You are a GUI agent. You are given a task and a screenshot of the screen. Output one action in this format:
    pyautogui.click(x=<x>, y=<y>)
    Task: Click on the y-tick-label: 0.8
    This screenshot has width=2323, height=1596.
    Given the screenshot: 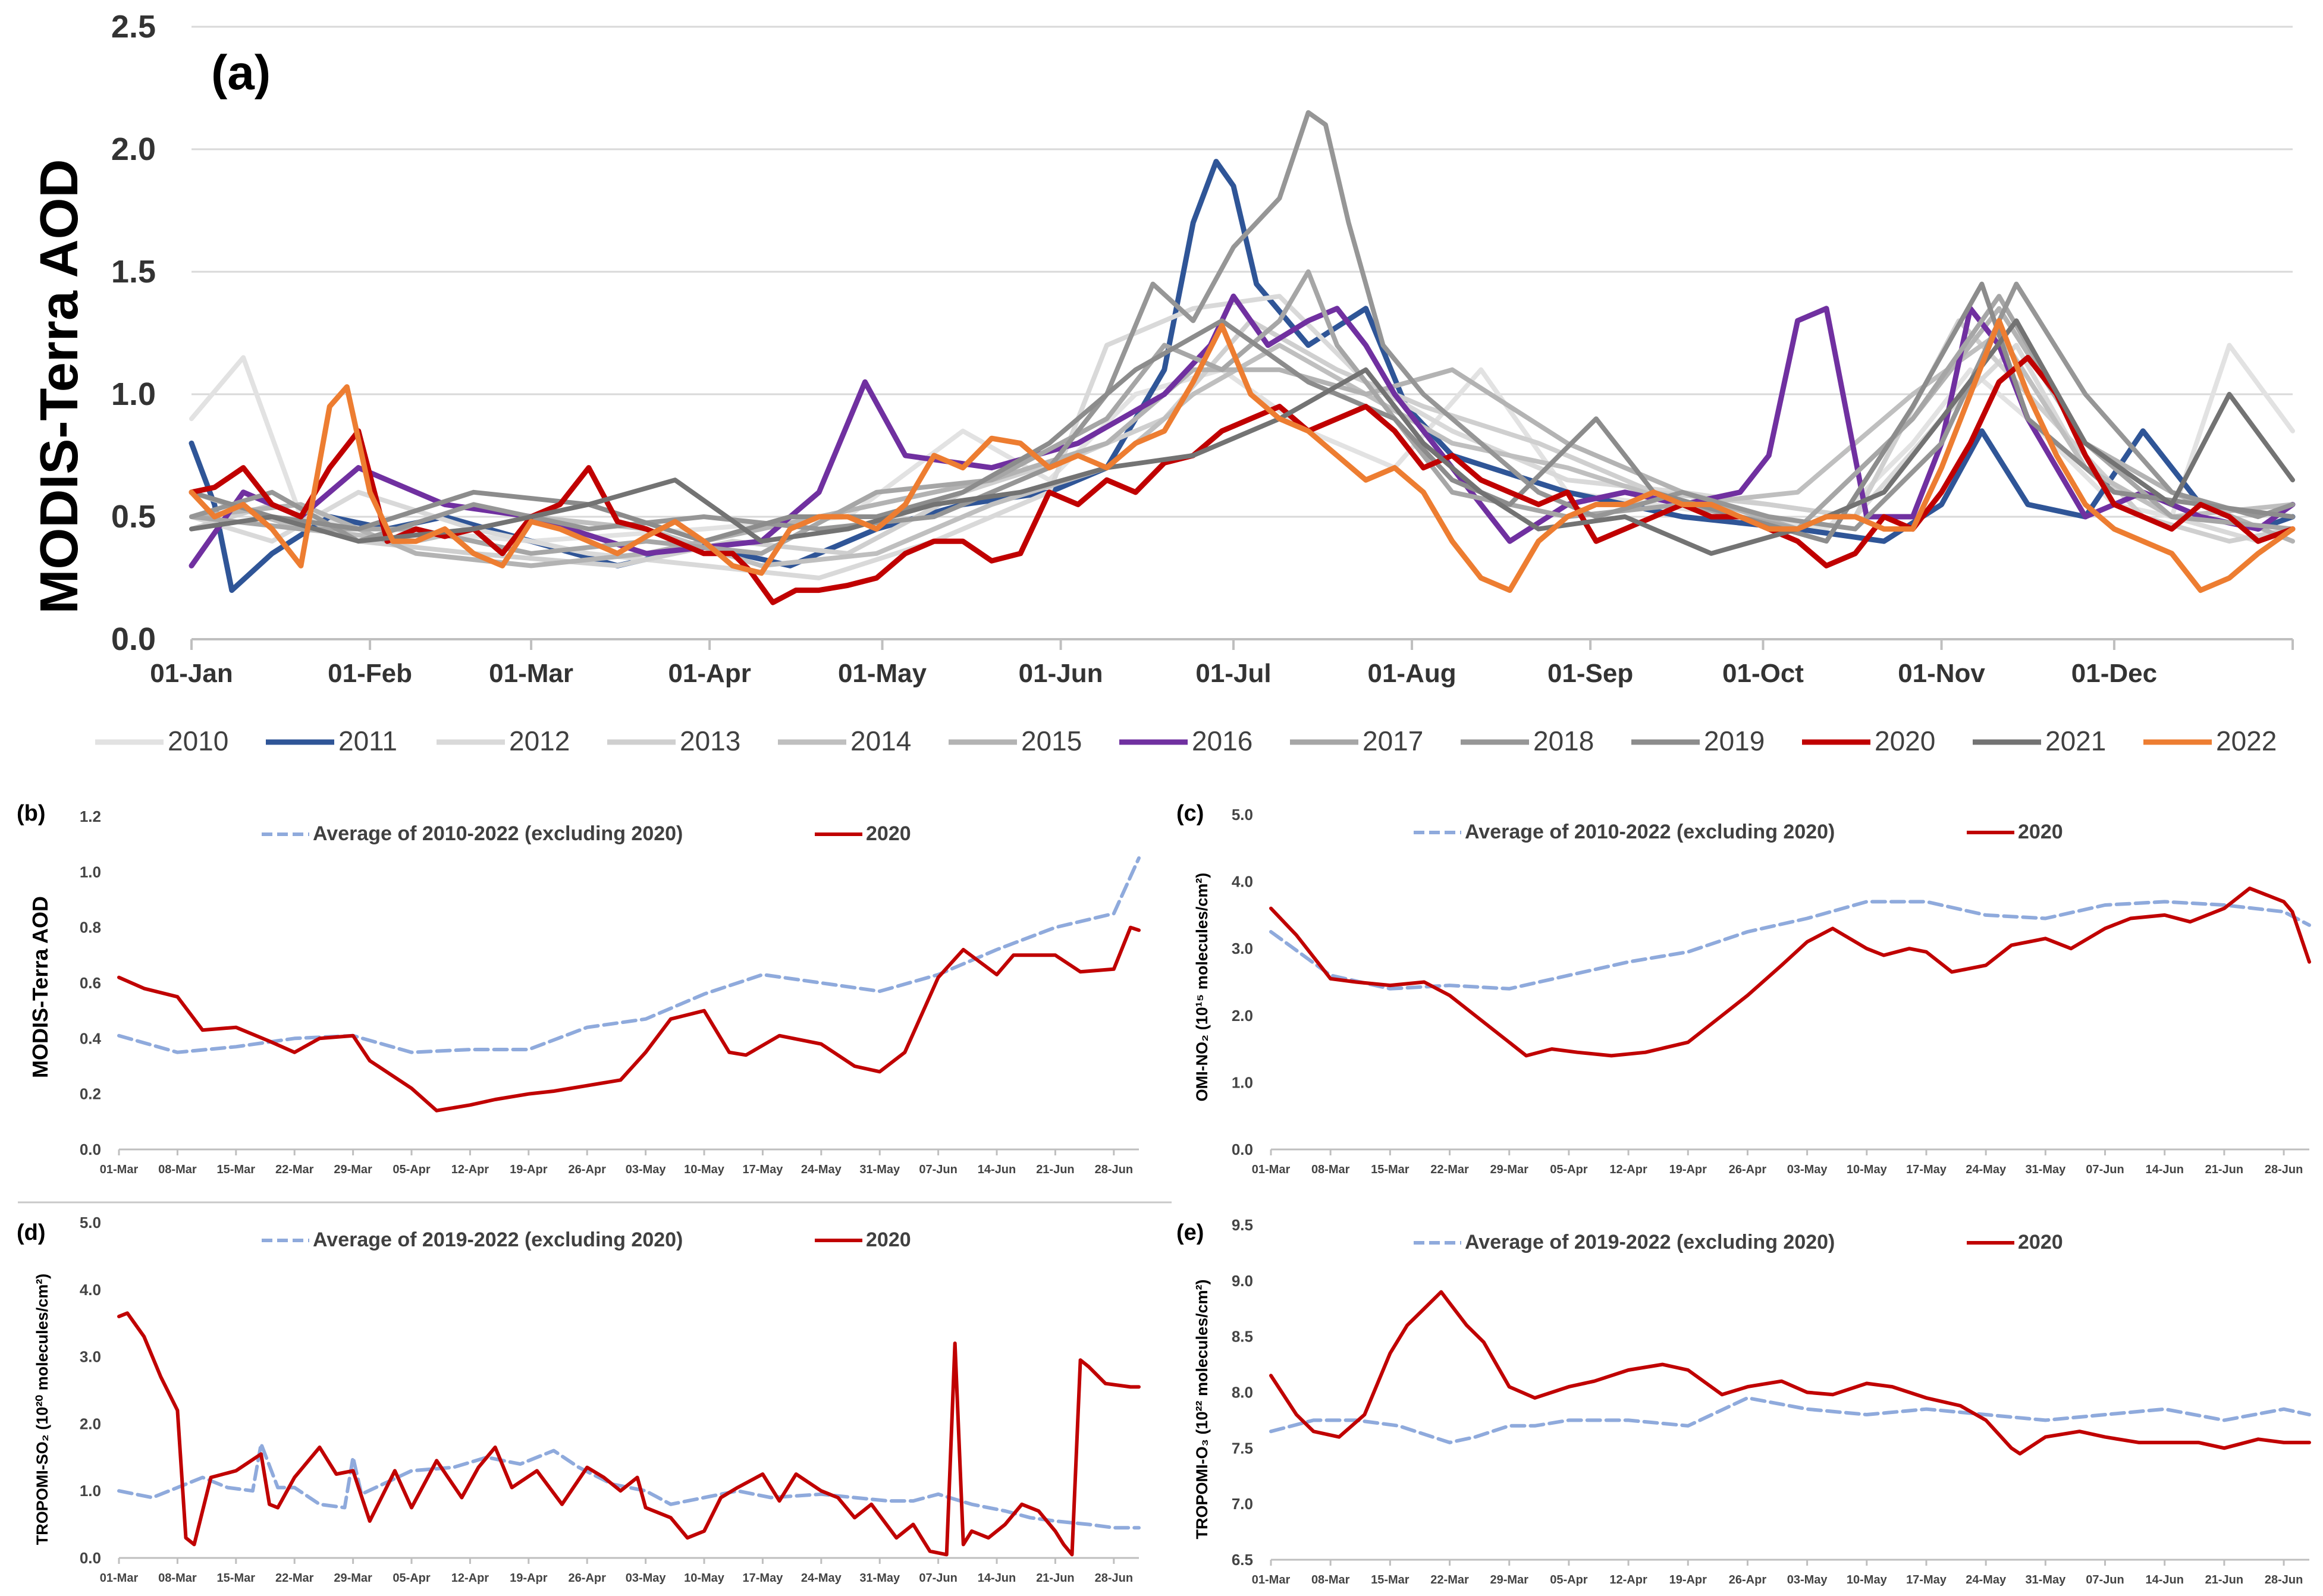 What is the action you would take?
    pyautogui.click(x=90, y=928)
    